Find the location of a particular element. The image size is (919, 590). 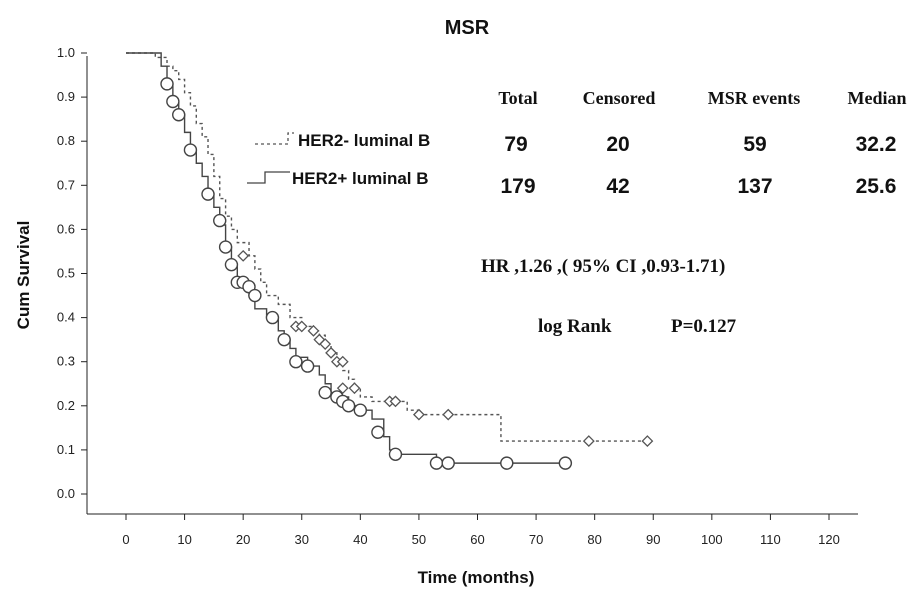

x-tick-label: 80 is located at coordinates (594, 539).